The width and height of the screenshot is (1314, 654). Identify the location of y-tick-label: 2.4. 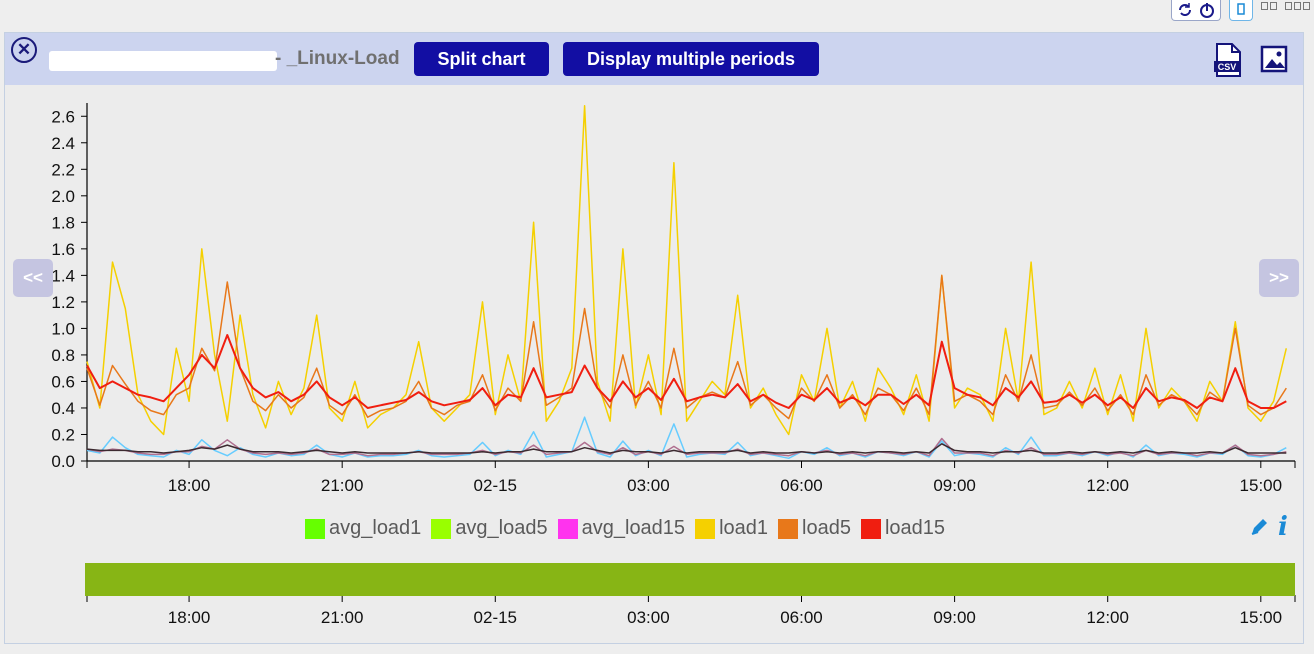
(63, 143).